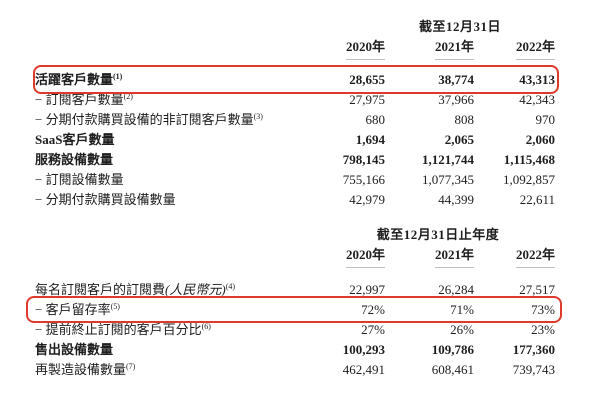 The height and width of the screenshot is (400, 600). What do you see at coordinates (105, 199) in the screenshot?
I see `row-label: − 分期付款購買設備數量` at bounding box center [105, 199].